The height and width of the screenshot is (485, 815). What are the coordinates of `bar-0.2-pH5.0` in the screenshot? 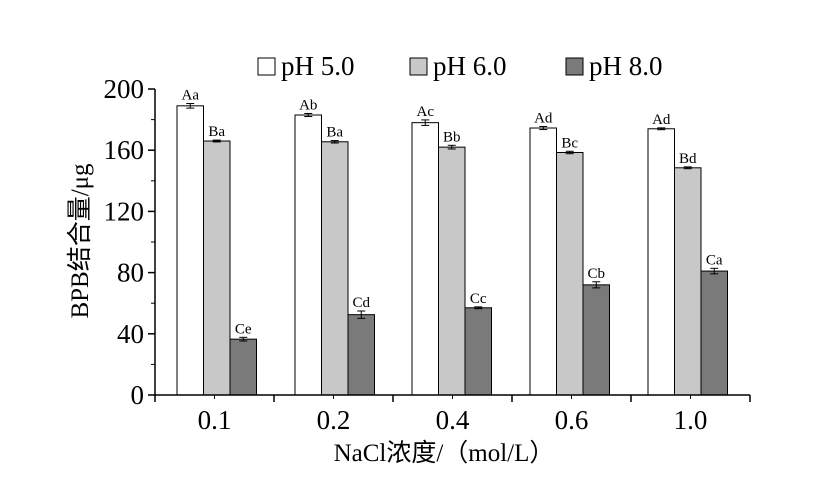 It's located at (308, 255).